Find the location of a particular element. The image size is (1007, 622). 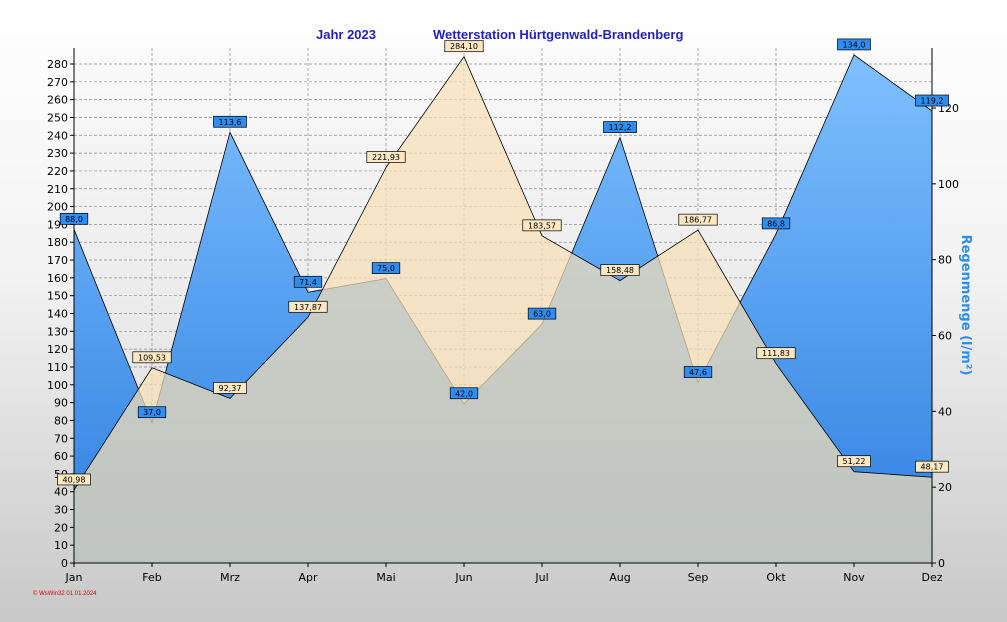

x-tick-label-11: Dez is located at coordinates (931, 577).